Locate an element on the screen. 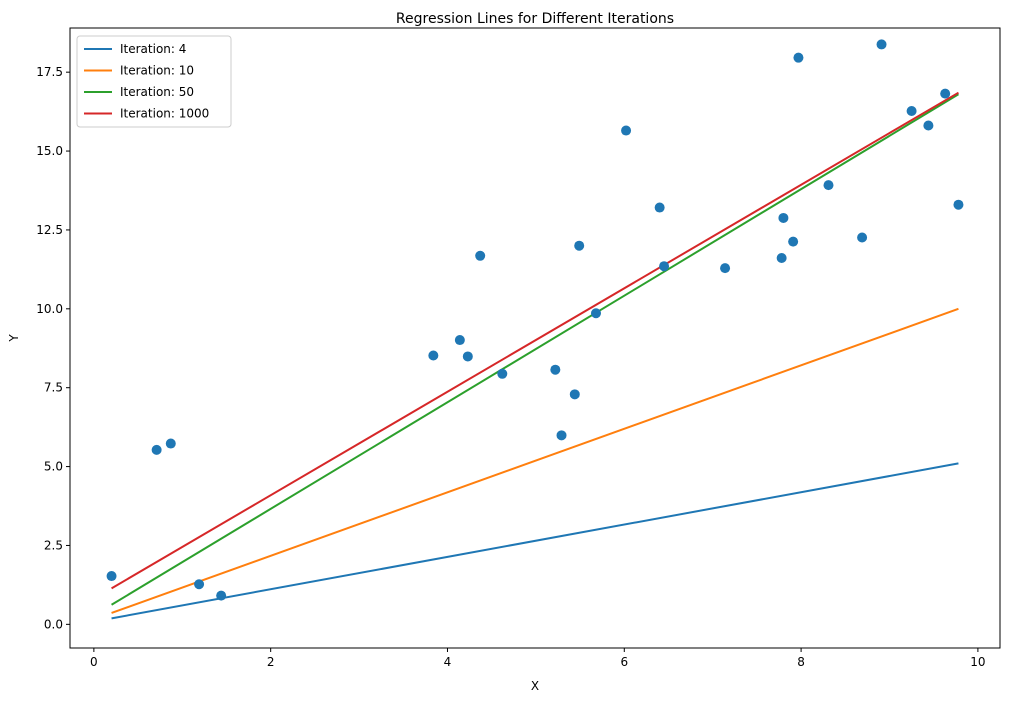 This screenshot has width=1010, height=705. x-axis-label: X is located at coordinates (535, 686).